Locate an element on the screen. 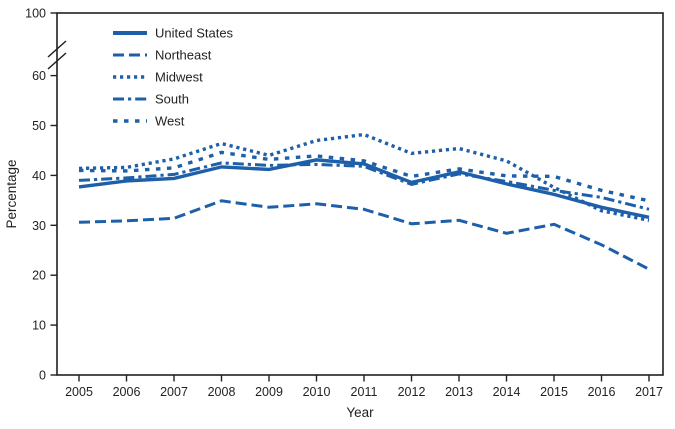 This screenshot has width=675, height=429. y-tick-label: 50 is located at coordinates (39, 126).